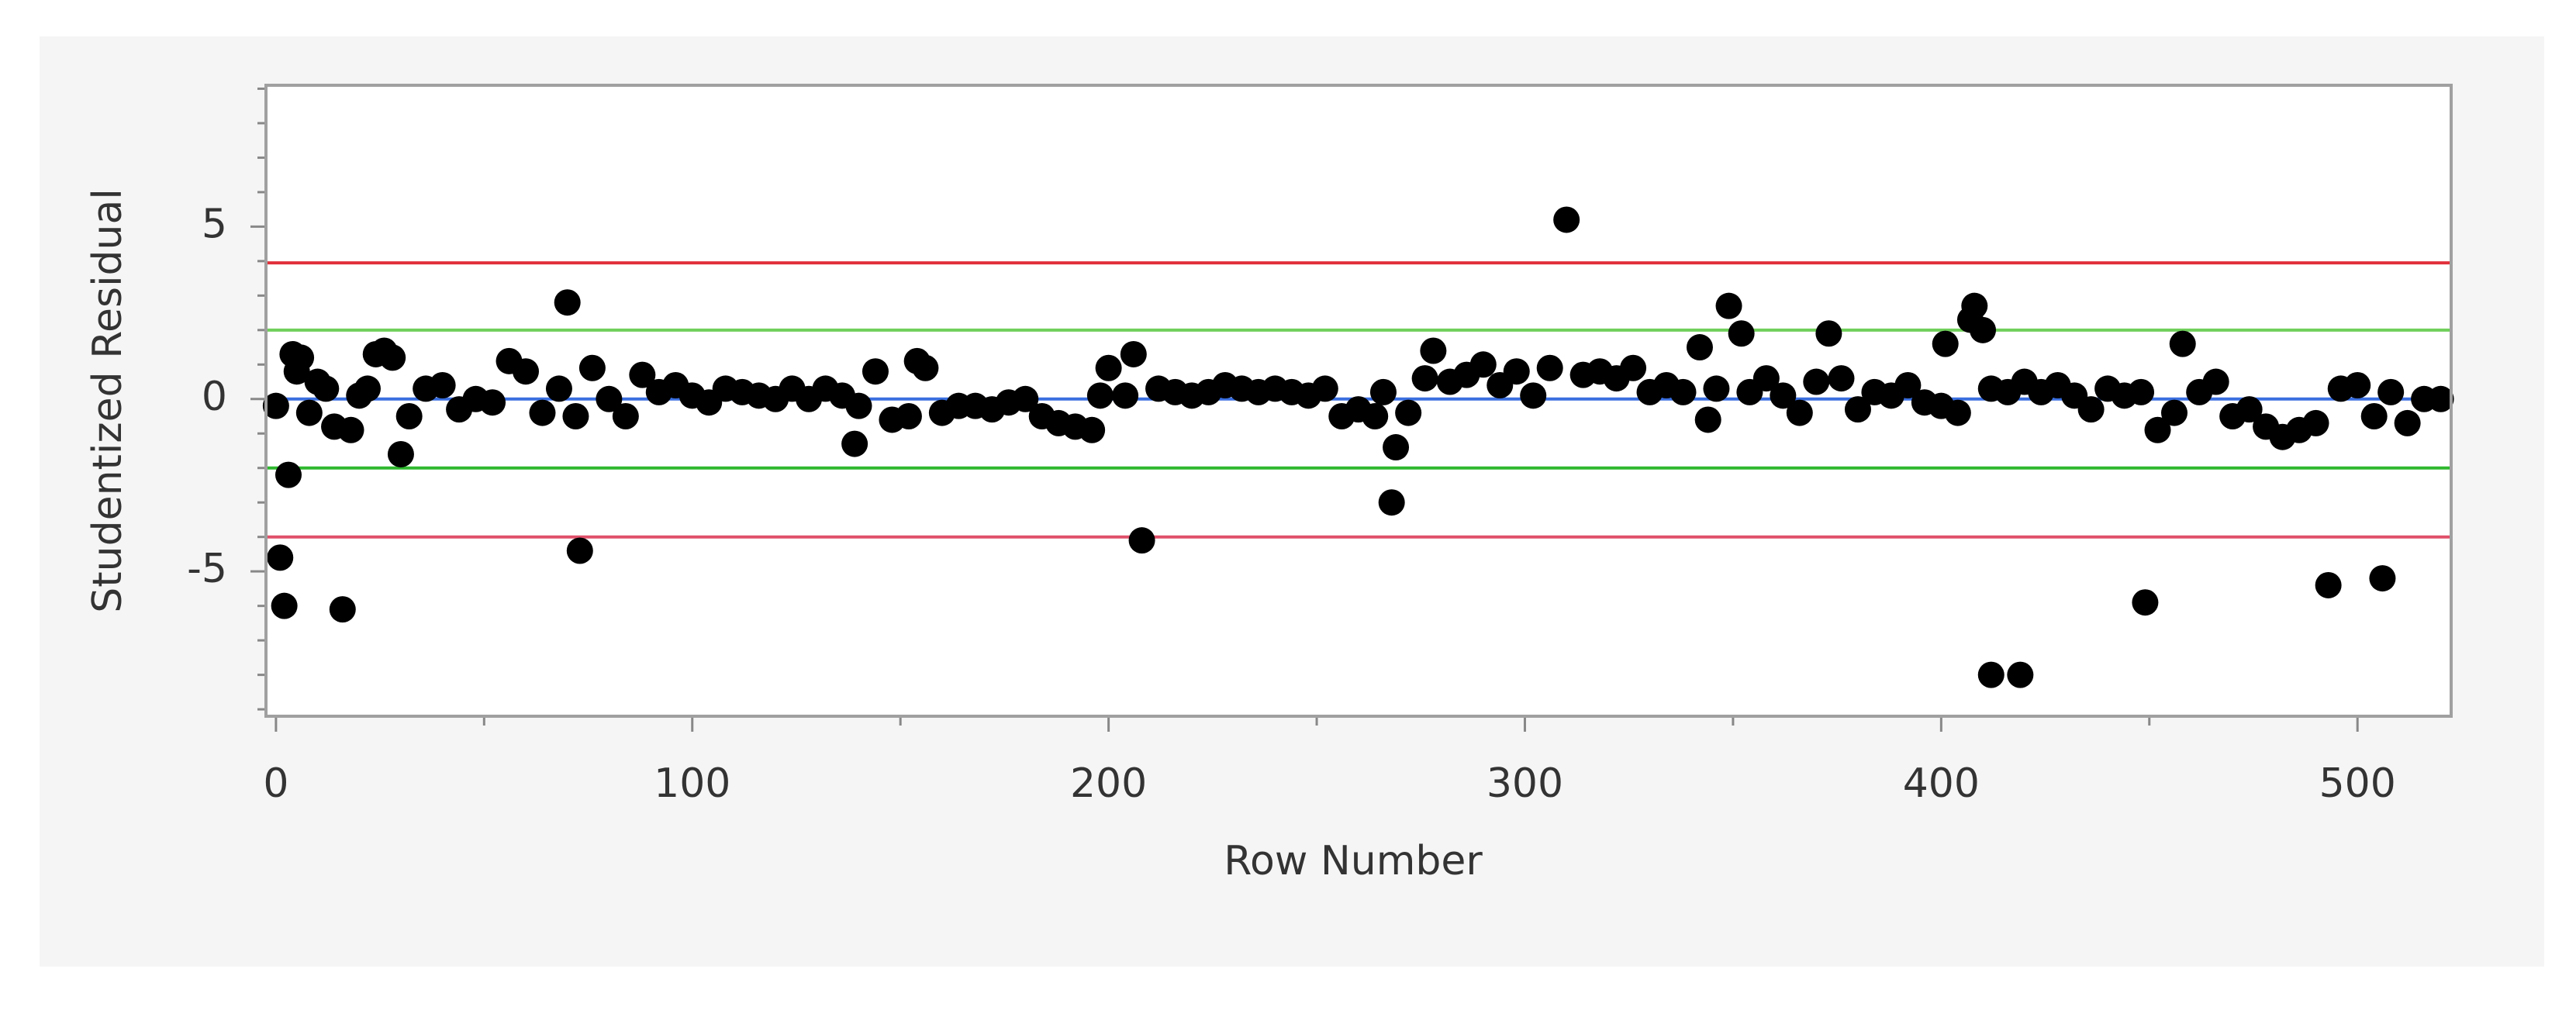 This screenshot has width=2576, height=1010. Describe the element at coordinates (275, 783) in the screenshot. I see `x-tick-label: 0` at that location.